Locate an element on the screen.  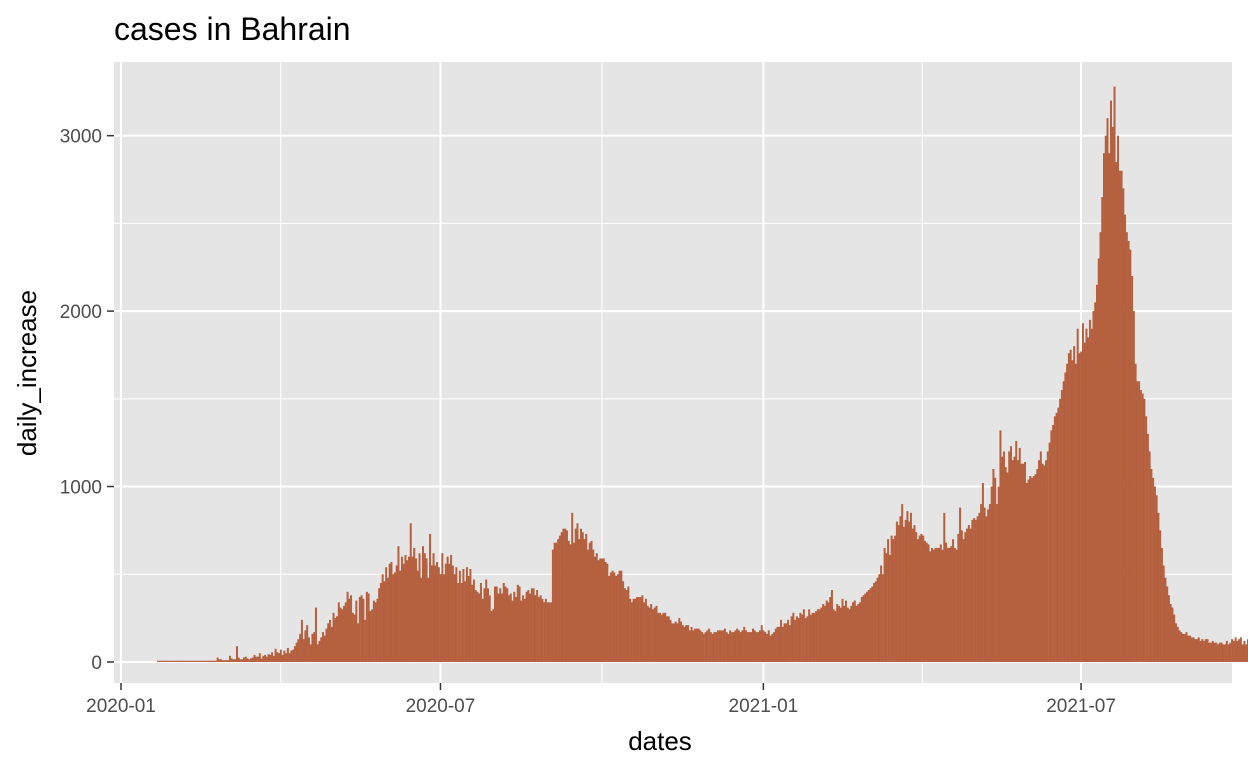
chart-title: cases in Bahrain is located at coordinates (232, 29).